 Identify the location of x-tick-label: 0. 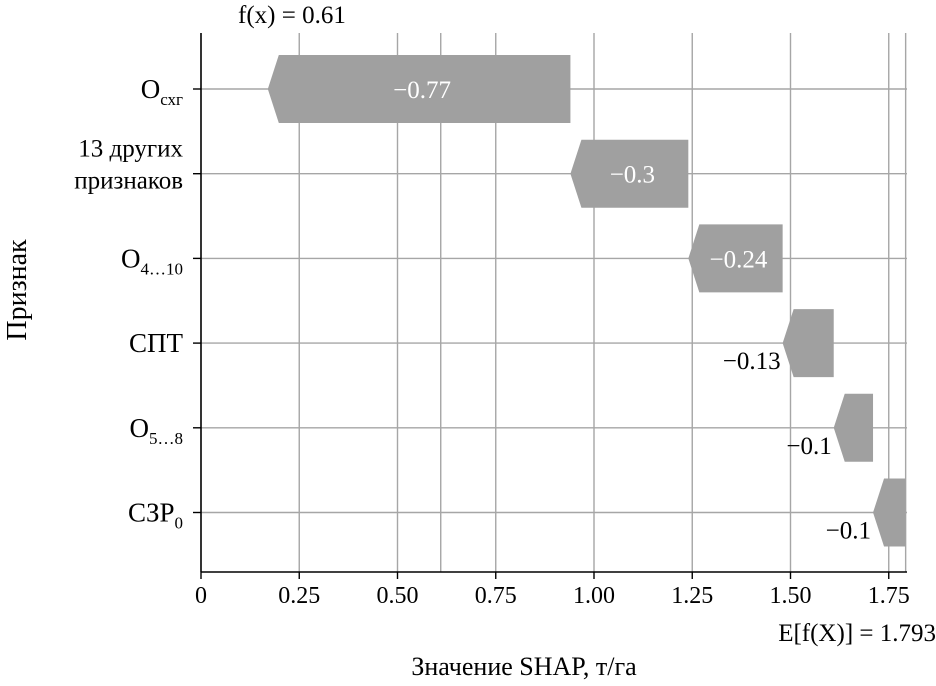
(201, 596).